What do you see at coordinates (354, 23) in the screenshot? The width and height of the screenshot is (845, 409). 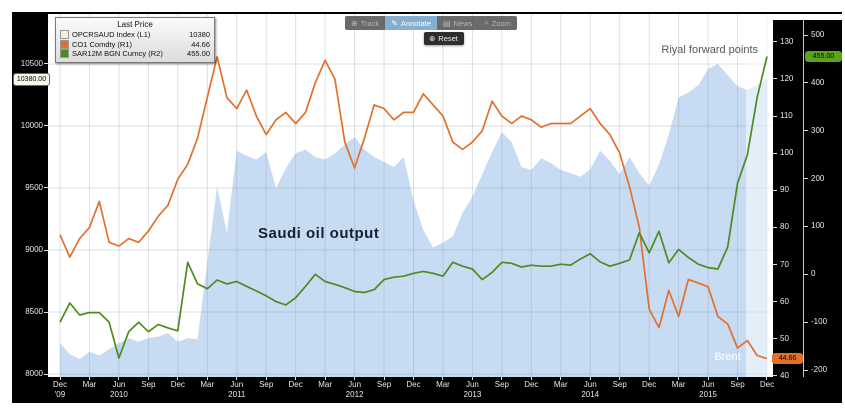 I see `track-icon: ⊕` at bounding box center [354, 23].